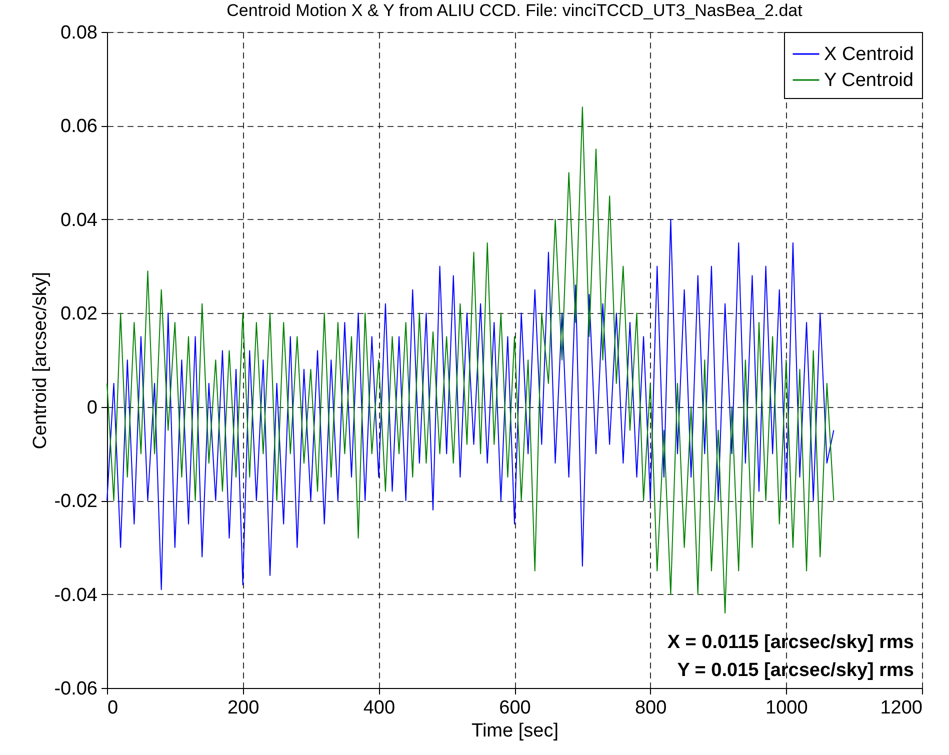  I want to click on y-tick-label: -0.06, so click(76, 689).